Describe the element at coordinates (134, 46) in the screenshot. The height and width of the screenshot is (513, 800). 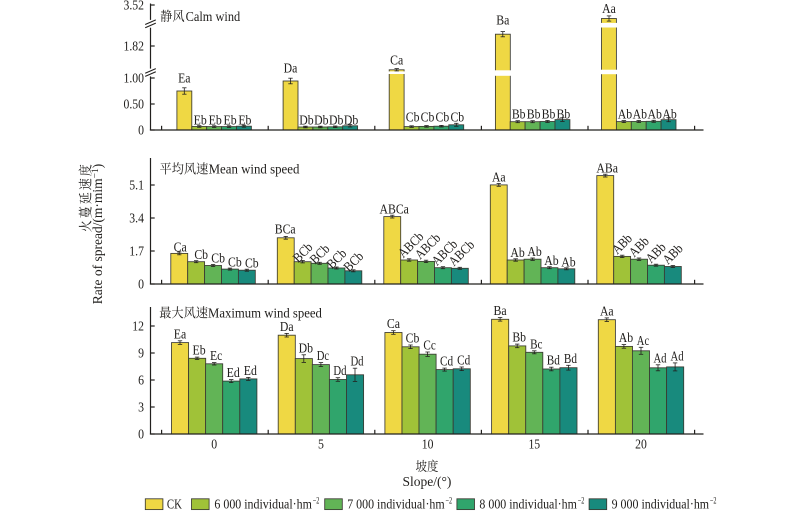
I see `svg-text: 1.82` at that location.